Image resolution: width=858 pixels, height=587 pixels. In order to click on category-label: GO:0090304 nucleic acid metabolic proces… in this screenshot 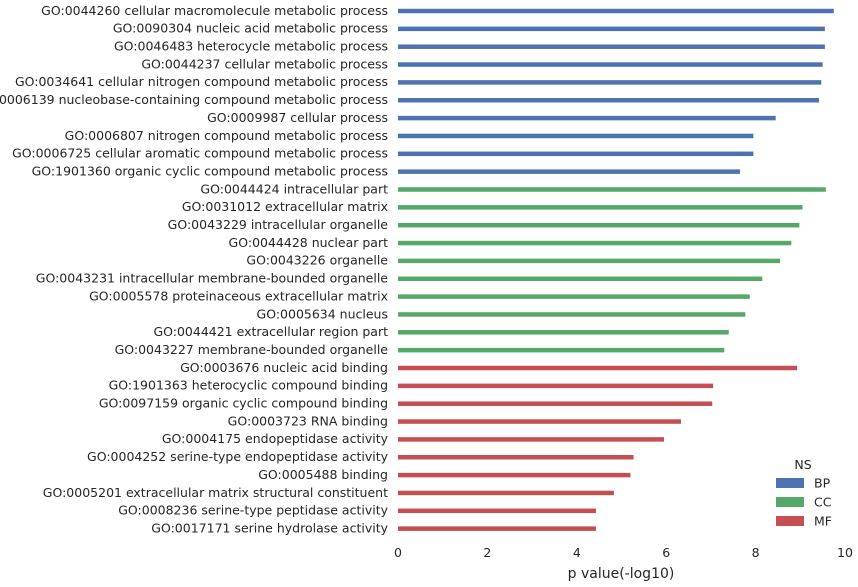, I will do `click(250, 28)`.